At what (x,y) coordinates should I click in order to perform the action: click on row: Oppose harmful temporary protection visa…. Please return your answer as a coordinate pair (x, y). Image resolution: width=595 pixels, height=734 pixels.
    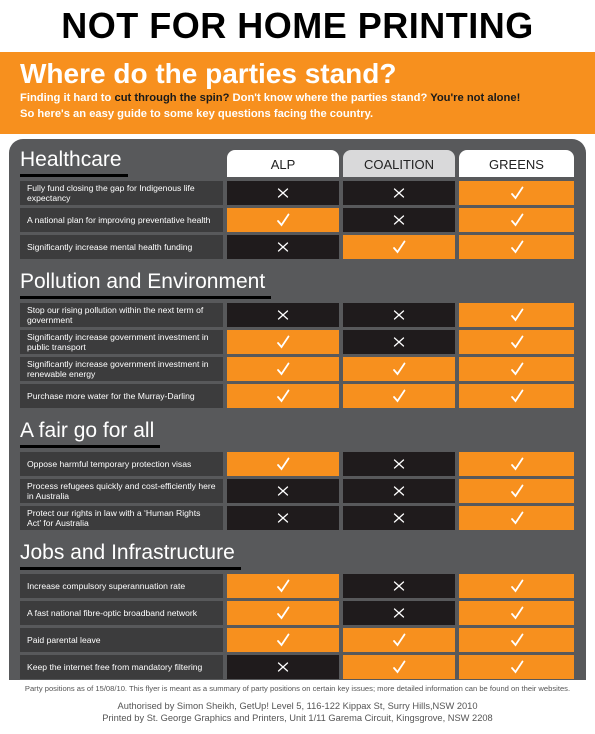
    Looking at the image, I should click on (298, 464).